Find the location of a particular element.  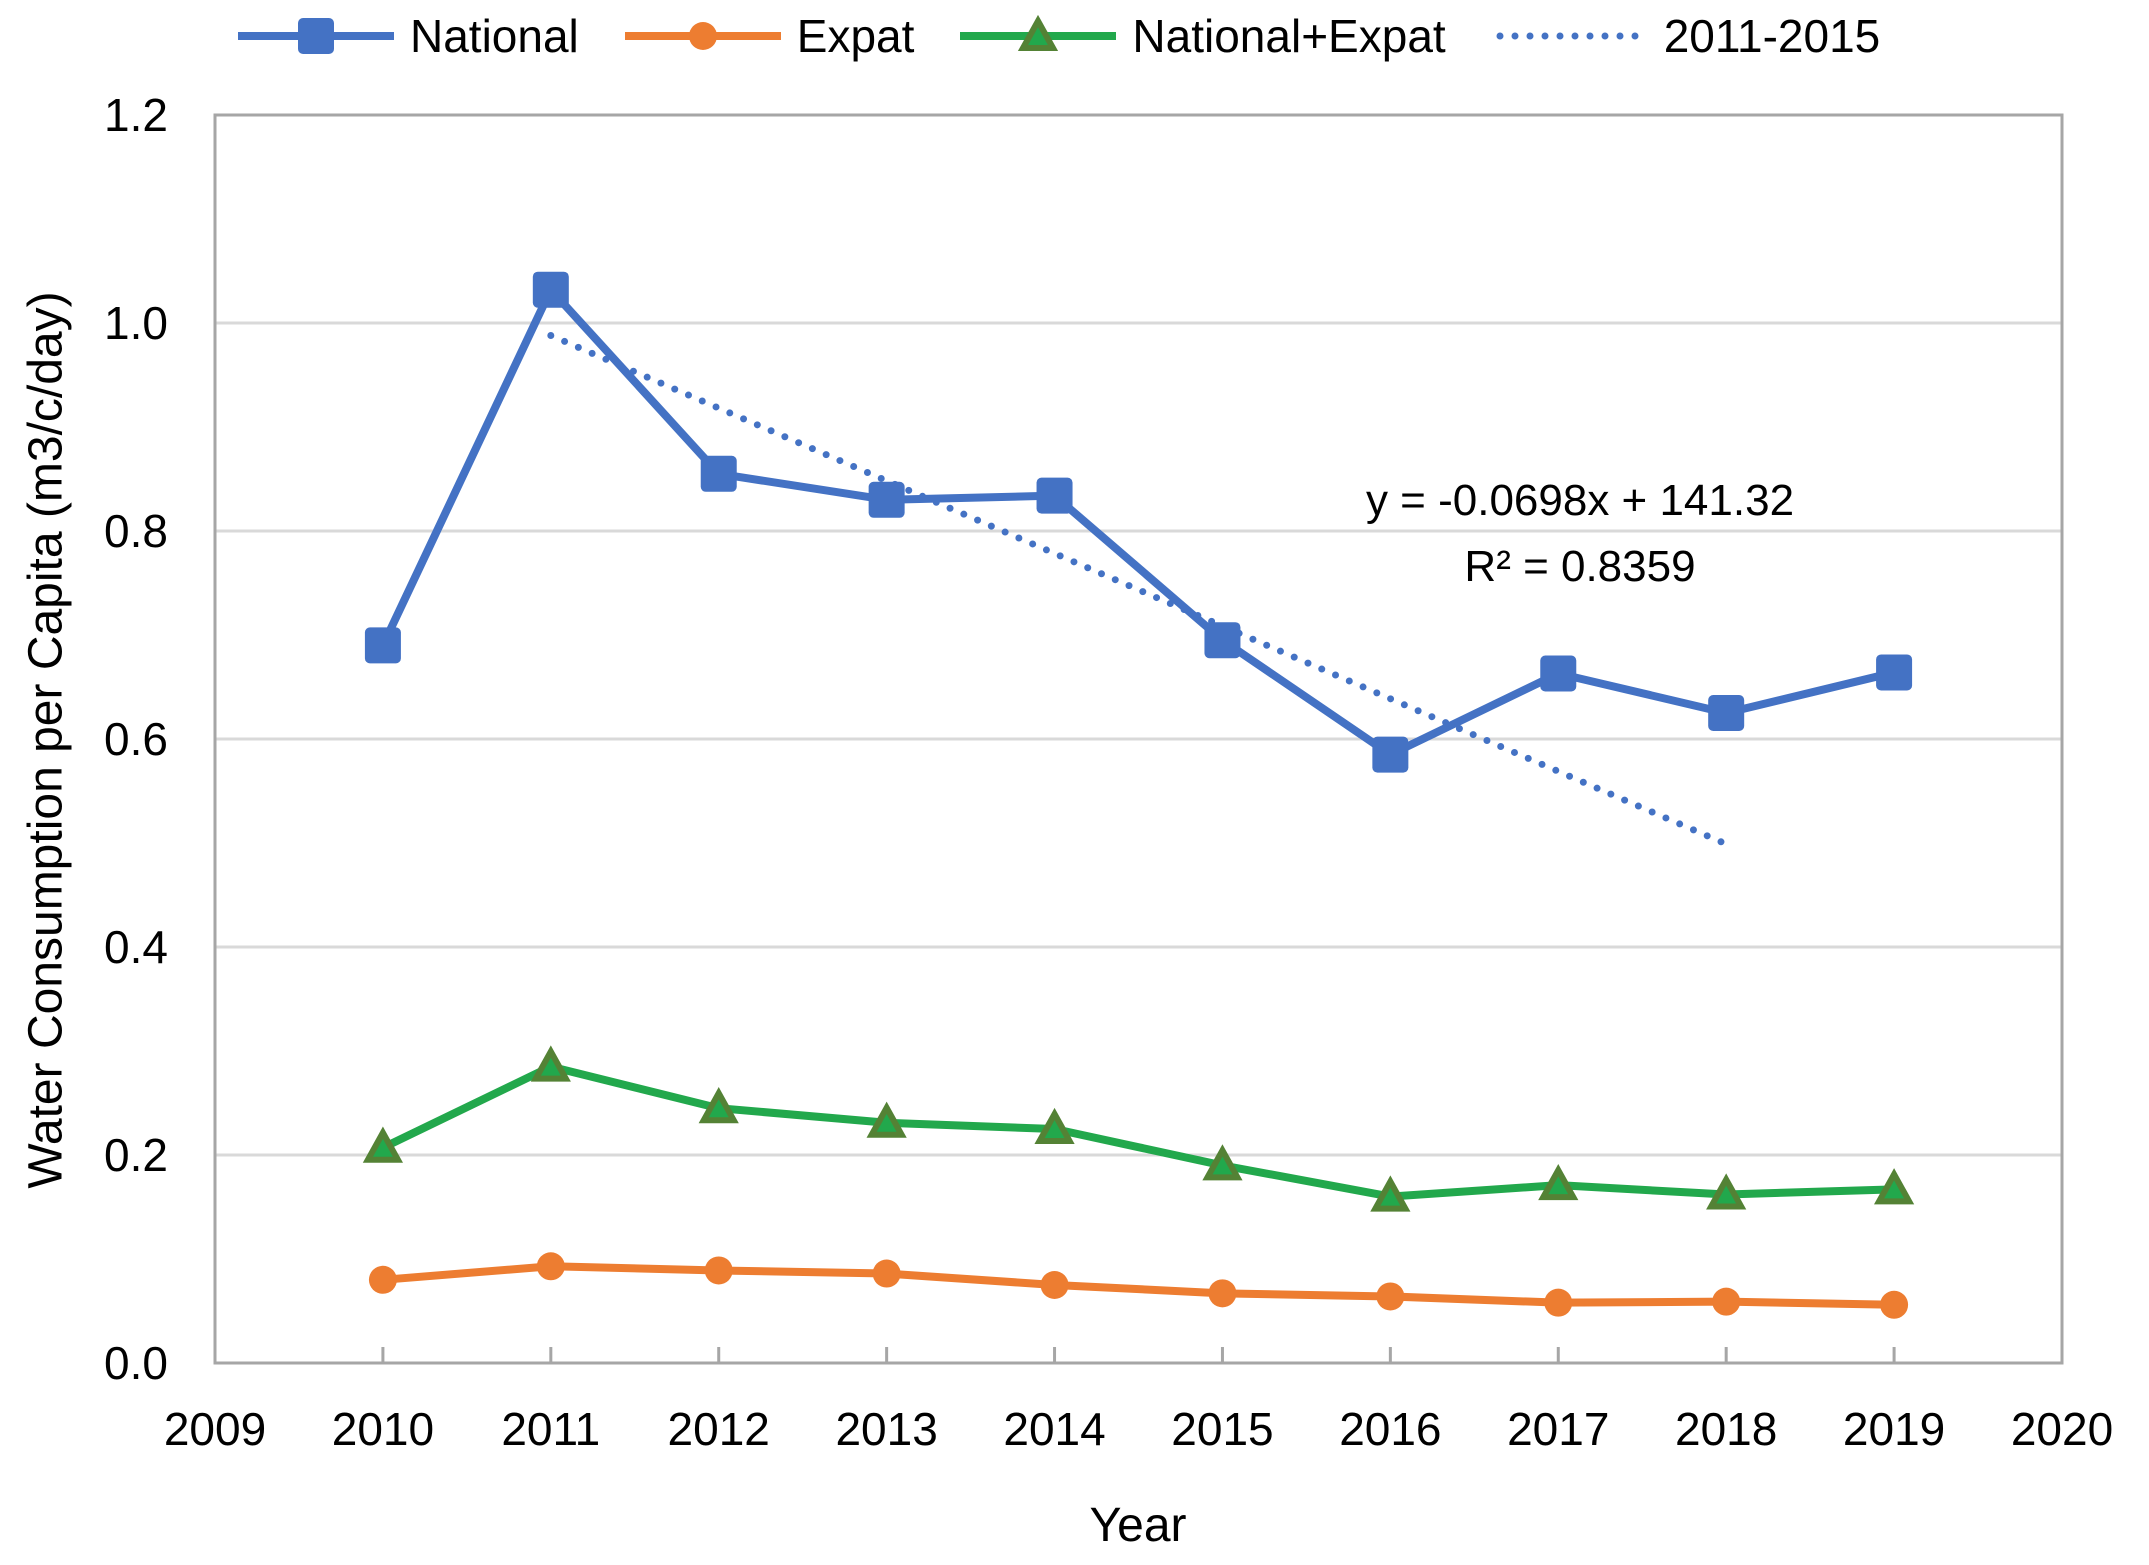

trend-equation: y = -0.0698x + 141.32 is located at coordinates (1580, 500).